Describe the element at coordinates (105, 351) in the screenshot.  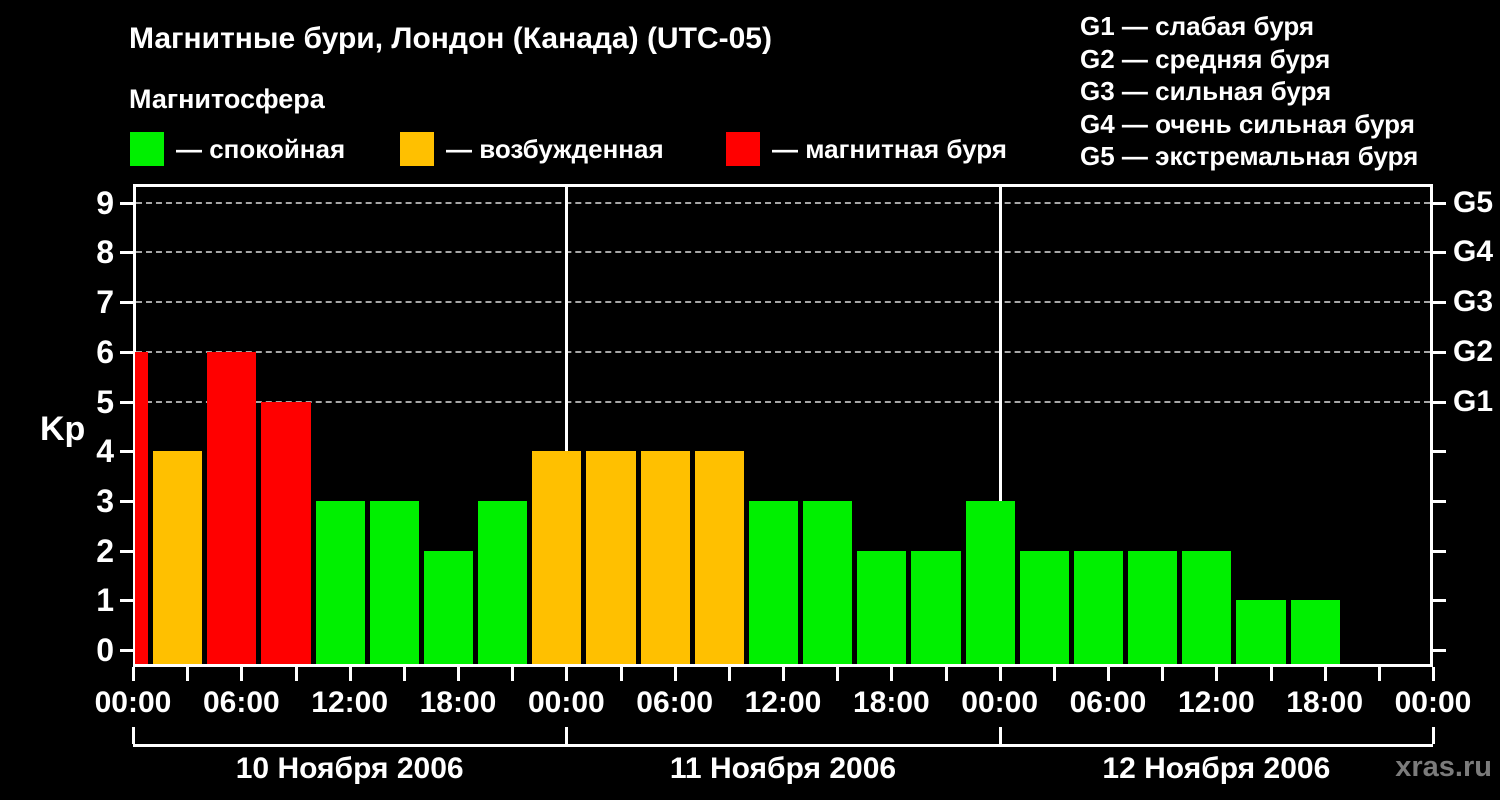
I see `y-tick-label-6: 6` at that location.